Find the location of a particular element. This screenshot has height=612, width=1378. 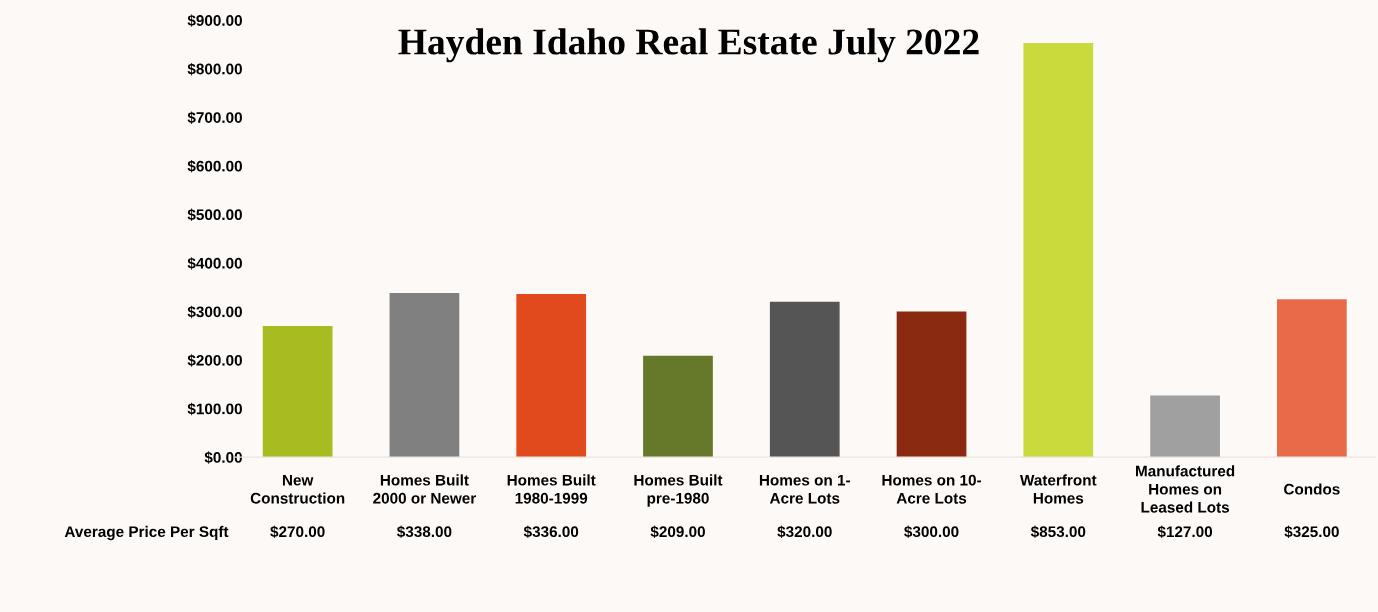

data-label: $853.00 is located at coordinates (1058, 532).